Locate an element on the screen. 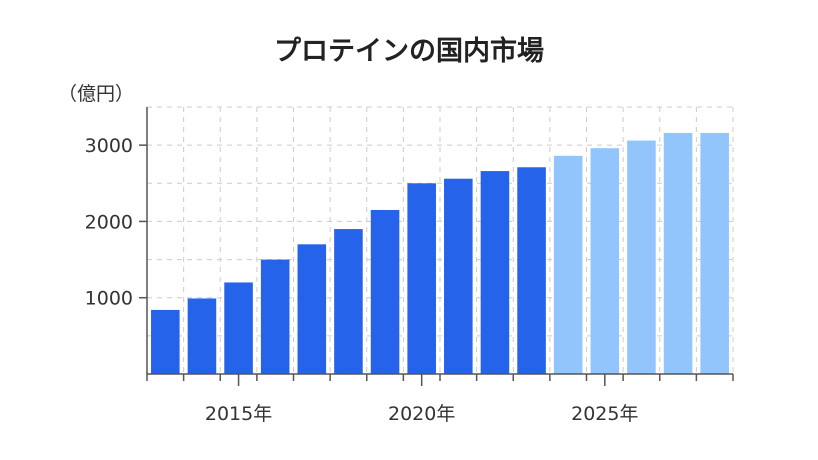 This screenshot has height=460, width=818. y-tick-label: 2000 is located at coordinates (109, 222).